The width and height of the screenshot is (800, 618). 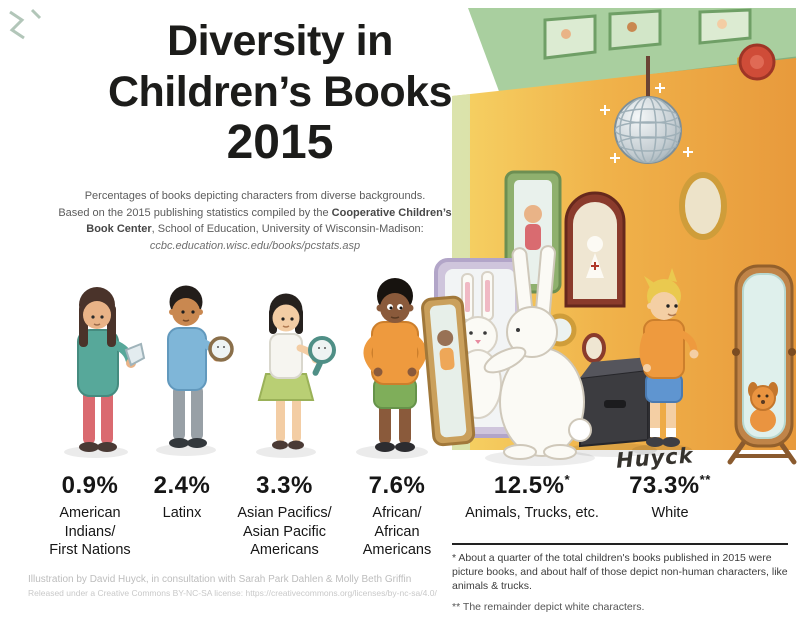 I want to click on subtitle-bold-1: Cooperative Children’s, so click(x=391, y=212).